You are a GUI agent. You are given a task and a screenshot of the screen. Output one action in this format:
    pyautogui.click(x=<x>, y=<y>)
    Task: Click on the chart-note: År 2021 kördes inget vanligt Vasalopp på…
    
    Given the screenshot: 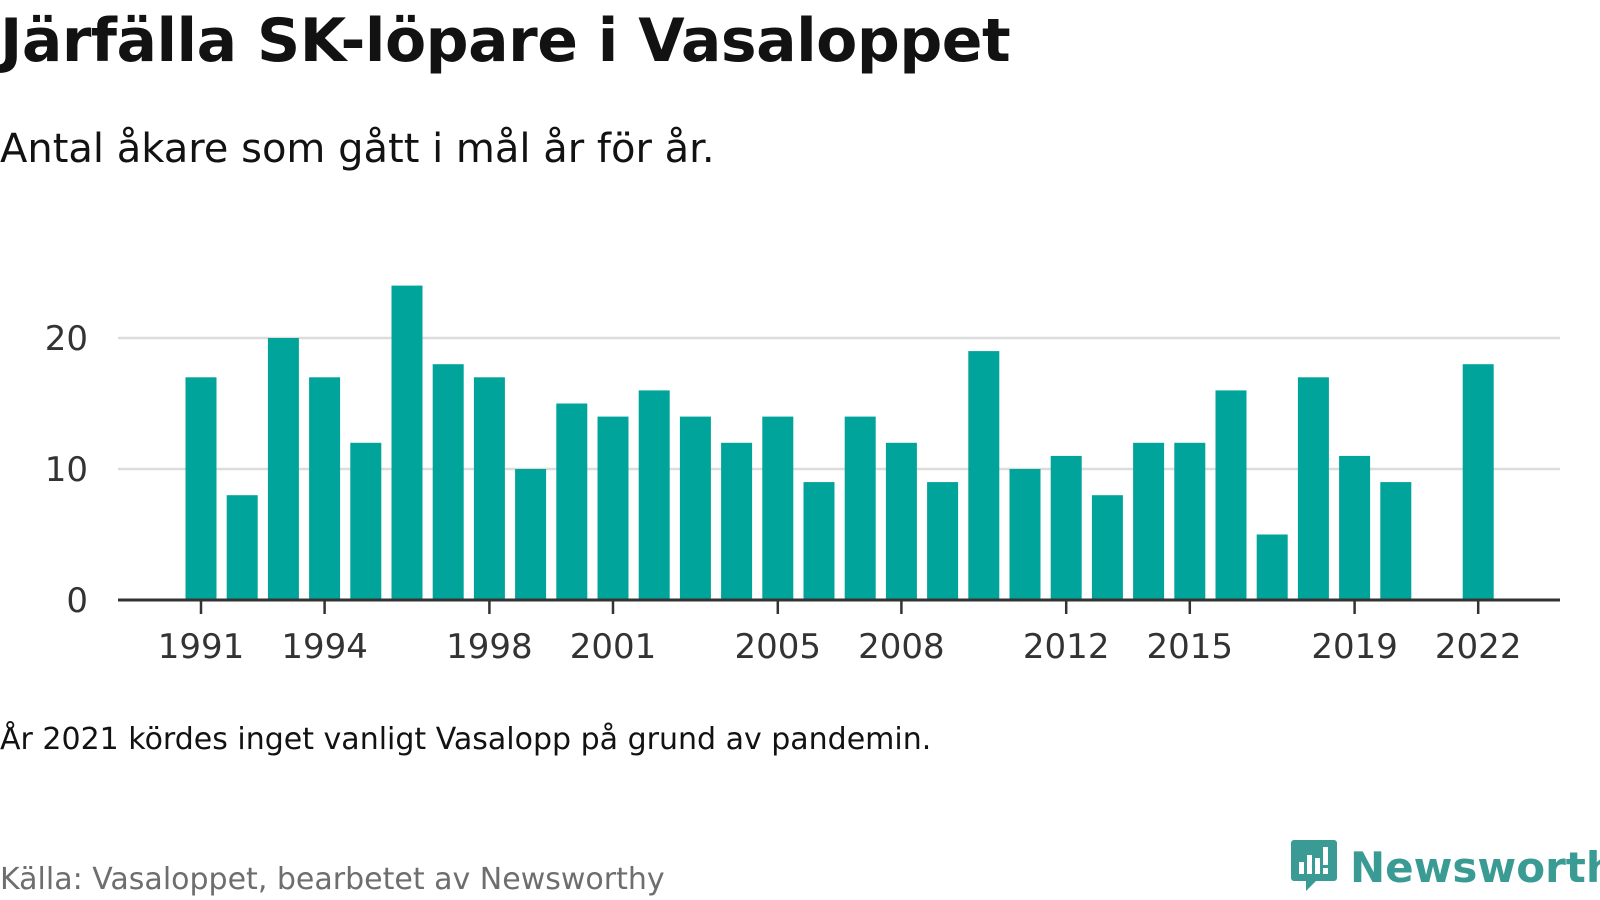 What is the action you would take?
    pyautogui.click(x=466, y=739)
    